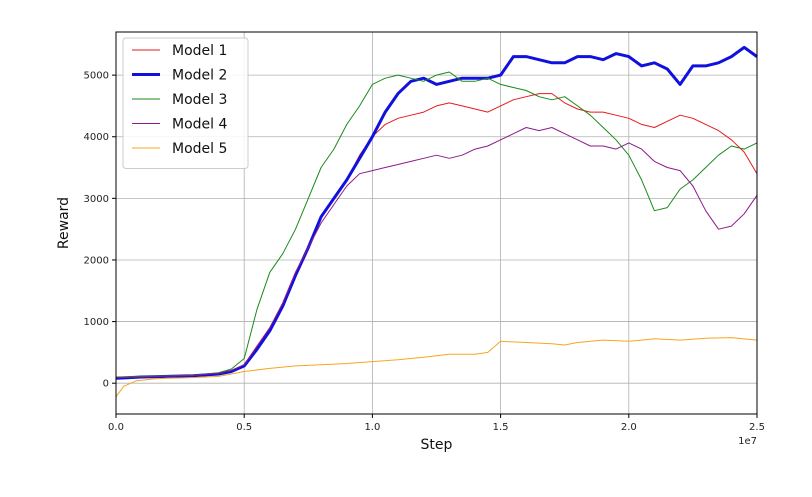  I want to click on y-tick-label: 3000, so click(96, 199).